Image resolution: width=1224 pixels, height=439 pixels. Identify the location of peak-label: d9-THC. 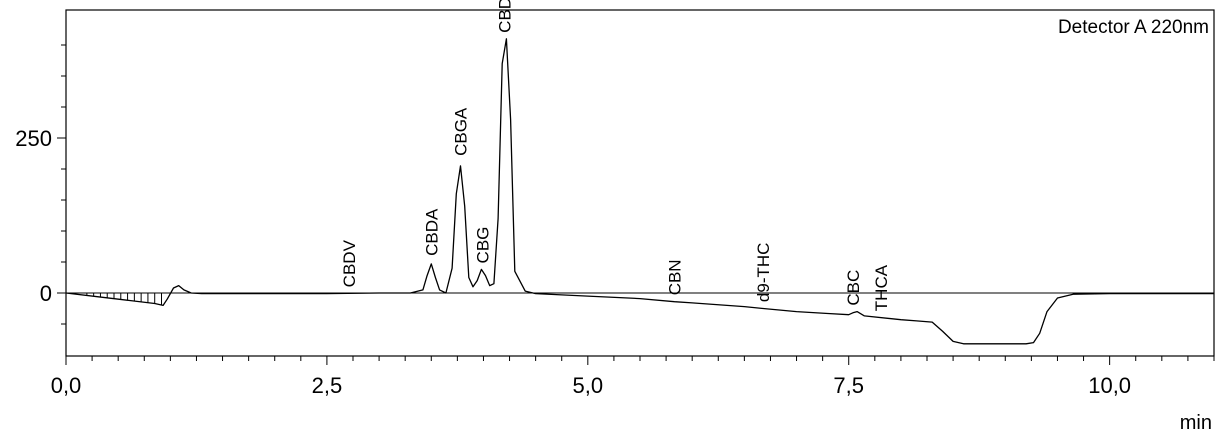
(763, 273).